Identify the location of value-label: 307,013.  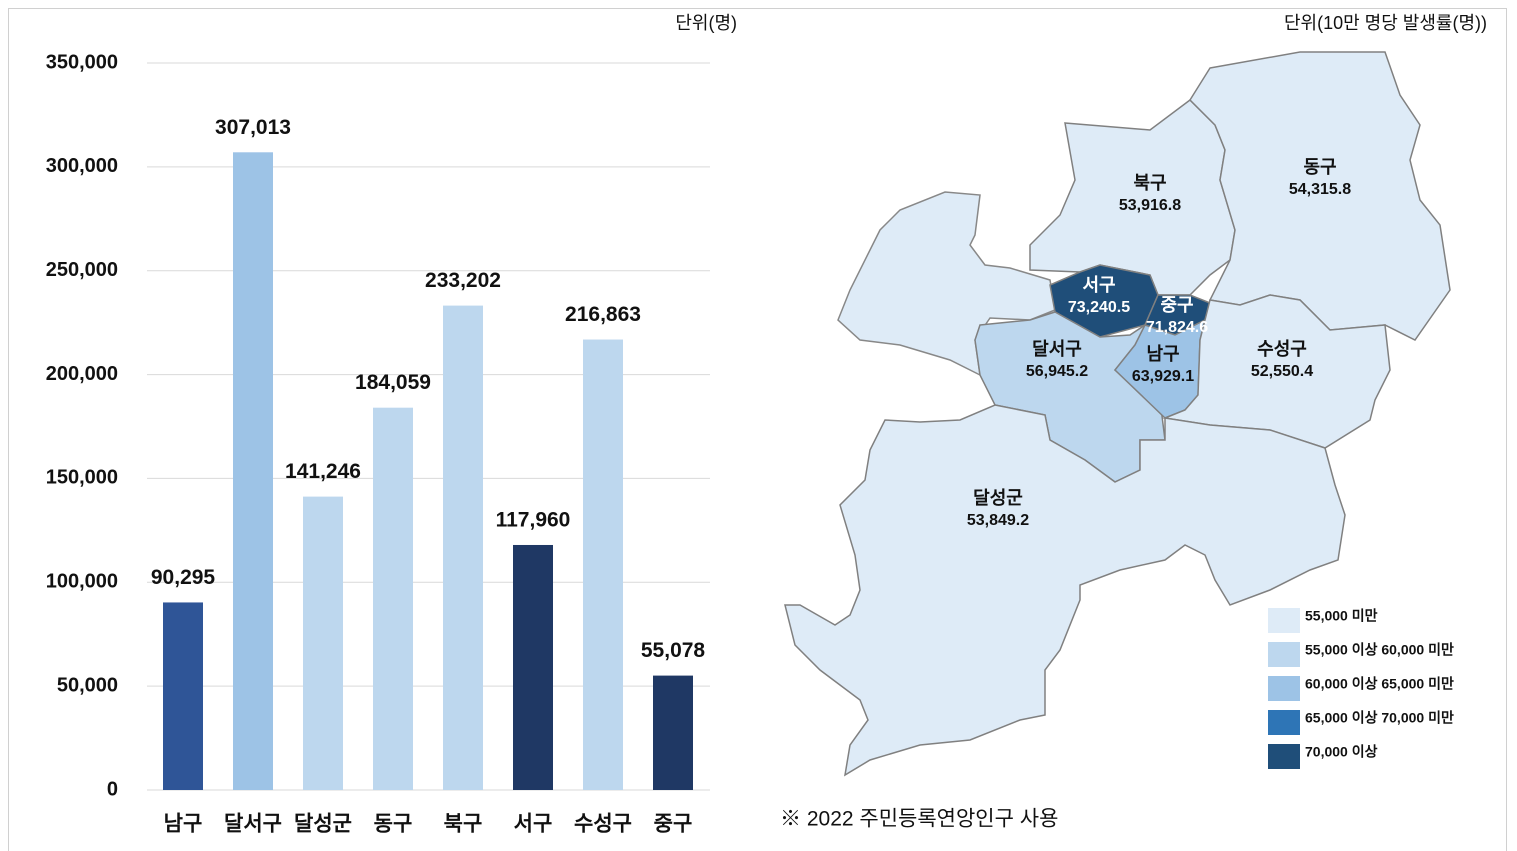
(253, 127).